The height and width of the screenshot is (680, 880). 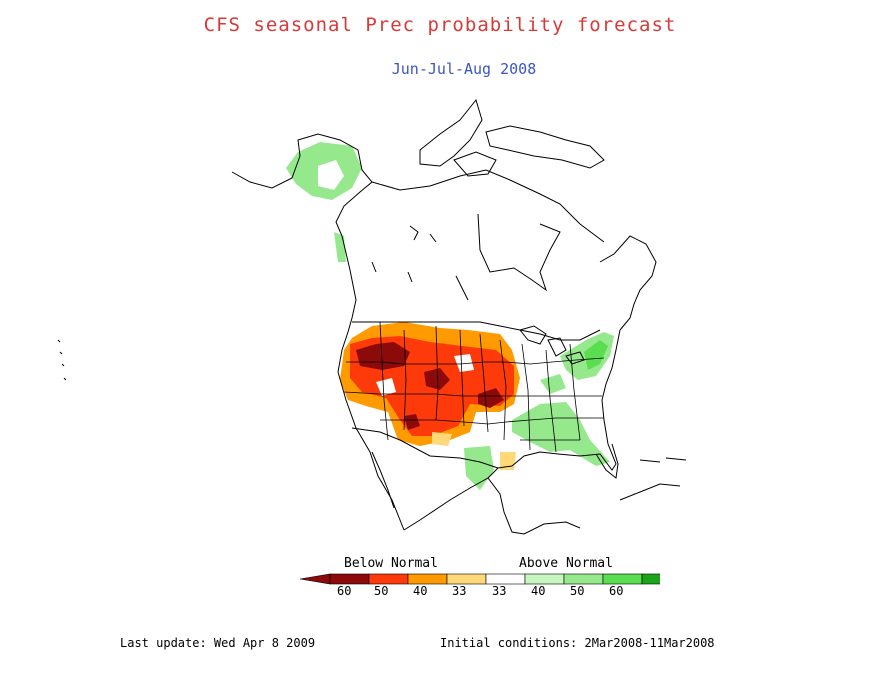 I want to click on legend-colorbar, so click(x=480, y=579).